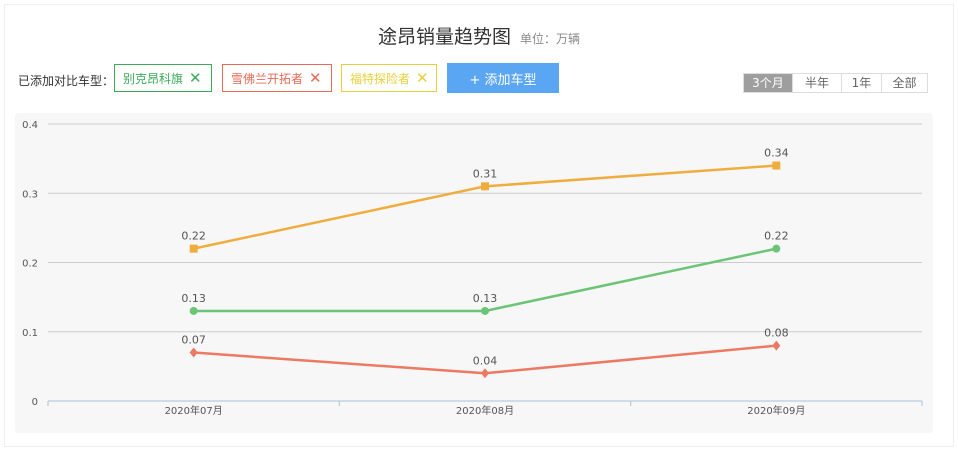 This screenshot has width=958, height=451. I want to click on range-option-3-months: 3个月, so click(768, 83).